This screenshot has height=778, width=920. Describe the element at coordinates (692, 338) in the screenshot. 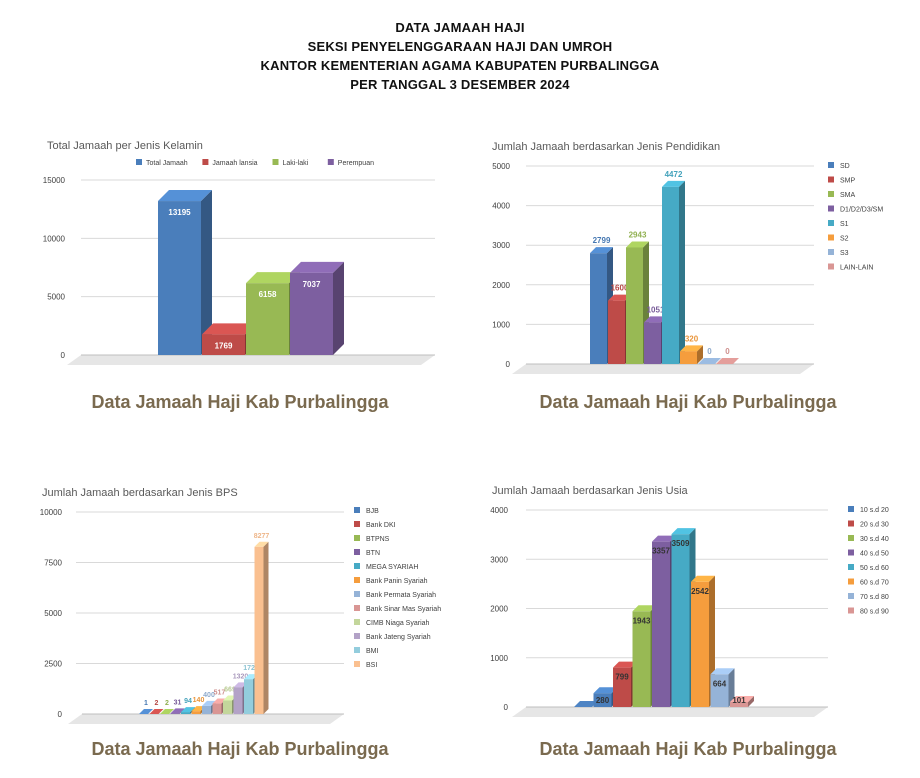

I see `data-label: 320` at that location.